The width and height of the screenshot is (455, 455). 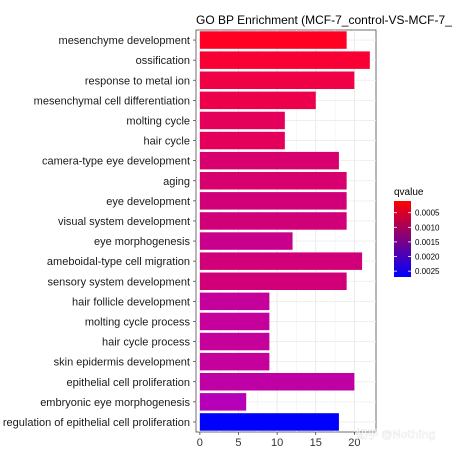 What do you see at coordinates (148, 202) in the screenshot?
I see `category-label: eye development` at bounding box center [148, 202].